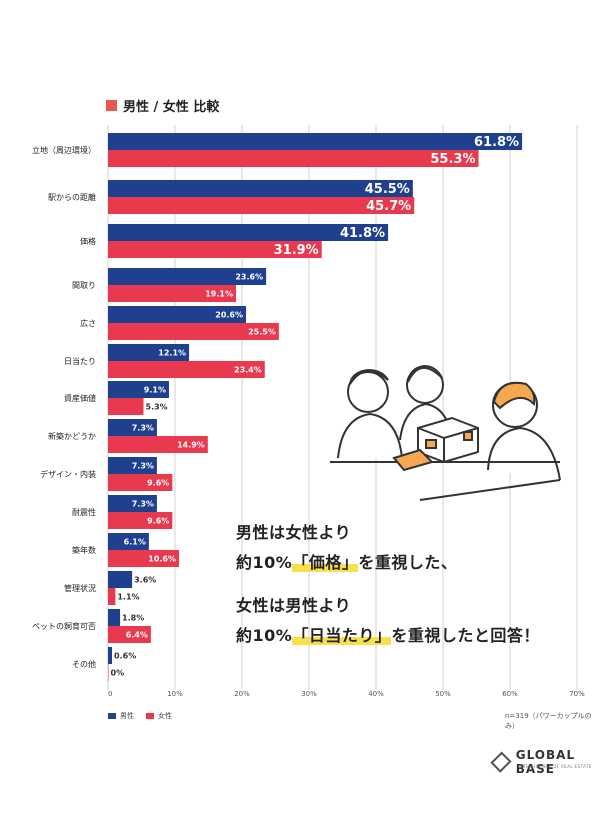  I want to click on category-label: 新築かどうか, so click(72, 436).